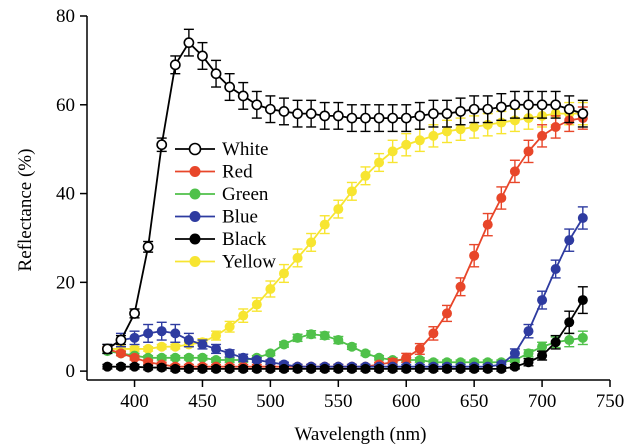  Describe the element at coordinates (65, 16) in the screenshot. I see `y-tick-label: 80` at that location.